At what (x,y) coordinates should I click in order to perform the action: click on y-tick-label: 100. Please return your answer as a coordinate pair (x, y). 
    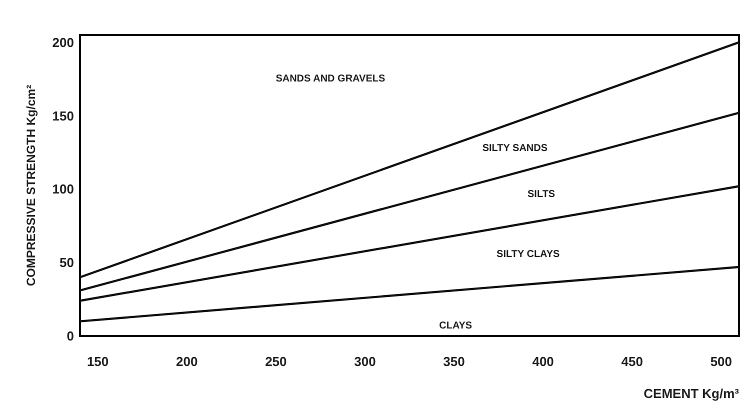
    Looking at the image, I should click on (63, 189).